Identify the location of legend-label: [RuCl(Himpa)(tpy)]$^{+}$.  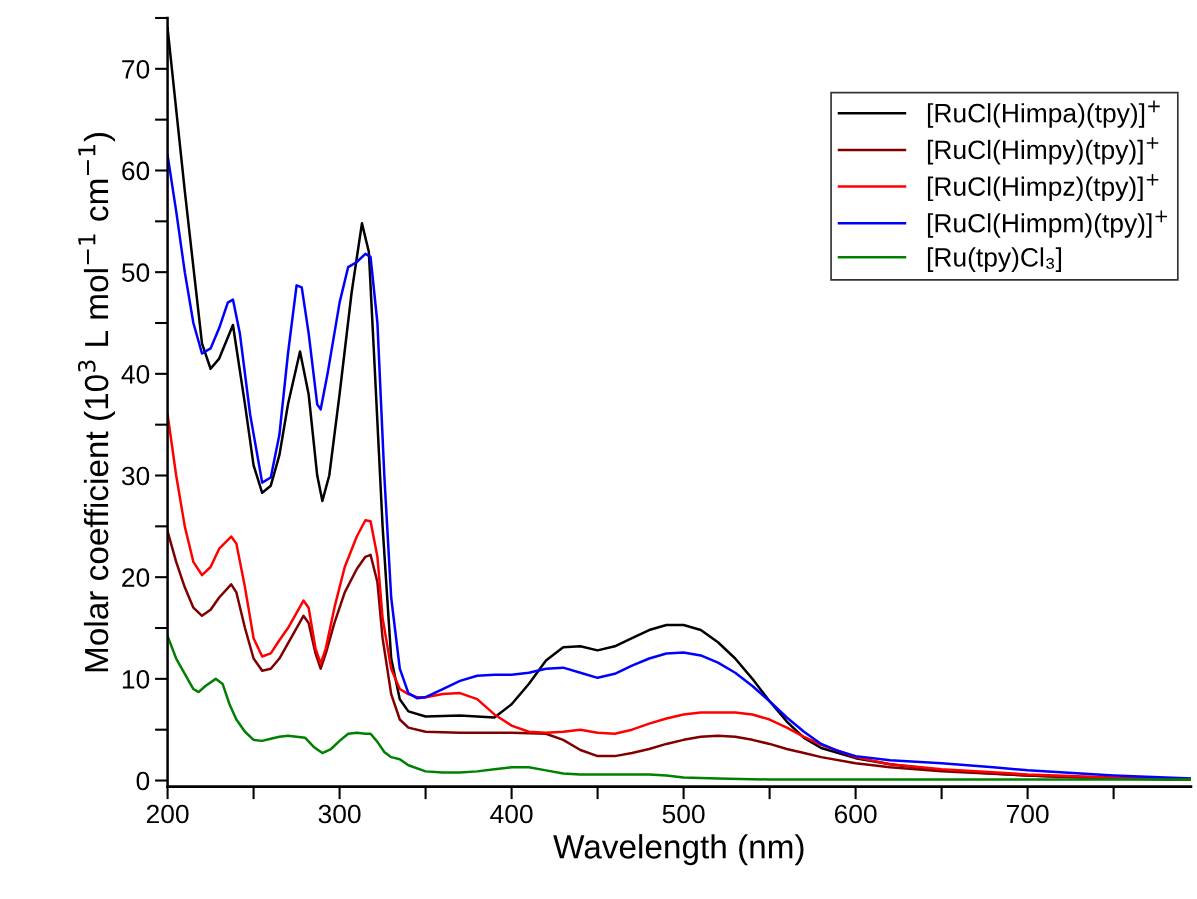
(1043, 114).